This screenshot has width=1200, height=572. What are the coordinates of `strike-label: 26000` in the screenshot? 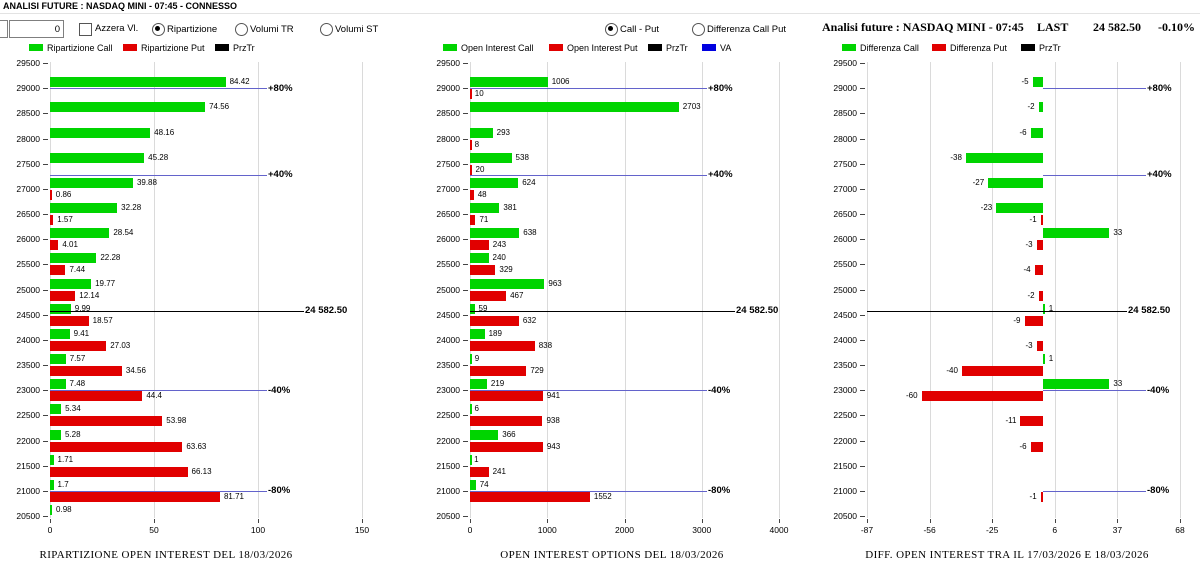 It's located at (448, 239).